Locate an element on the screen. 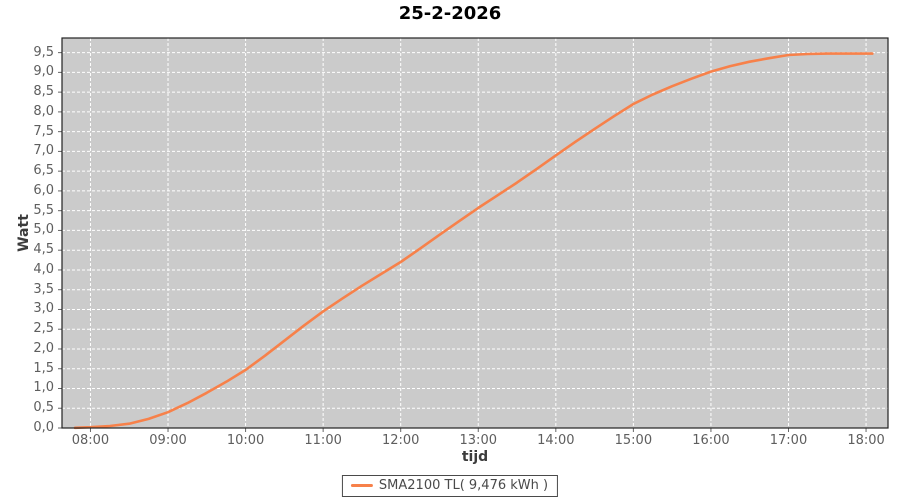  x-tick-label: 15:00 is located at coordinates (633, 440).